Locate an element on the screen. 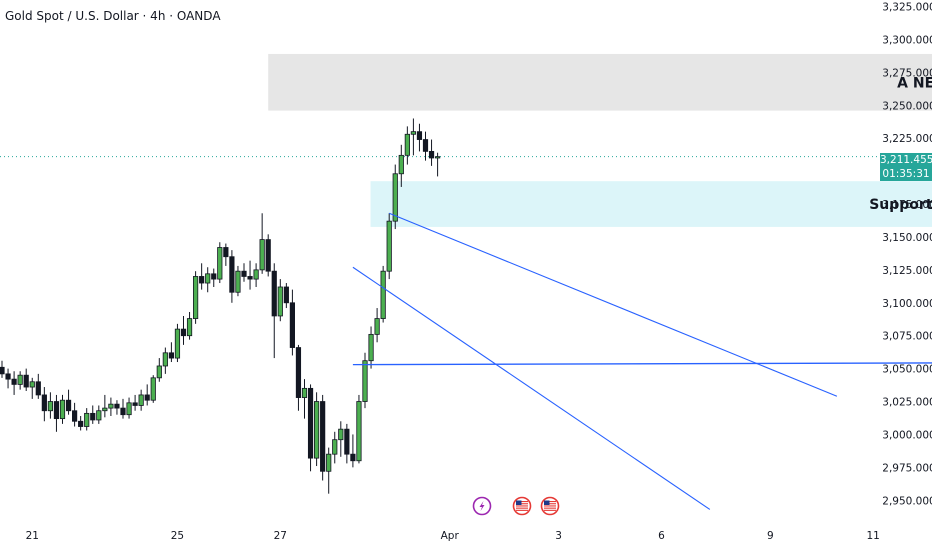  y-tick-label: 3,150.000 is located at coordinates (907, 238).